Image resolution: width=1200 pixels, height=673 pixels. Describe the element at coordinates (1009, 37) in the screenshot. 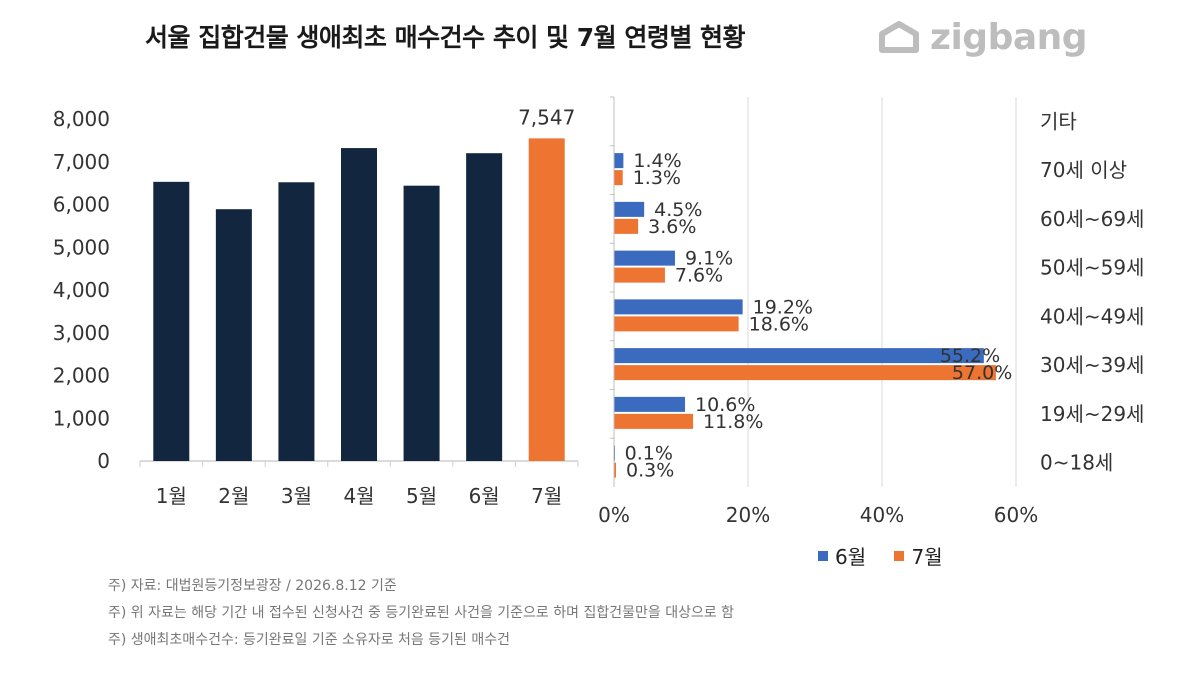

I see `logo-text: zigbang` at that location.